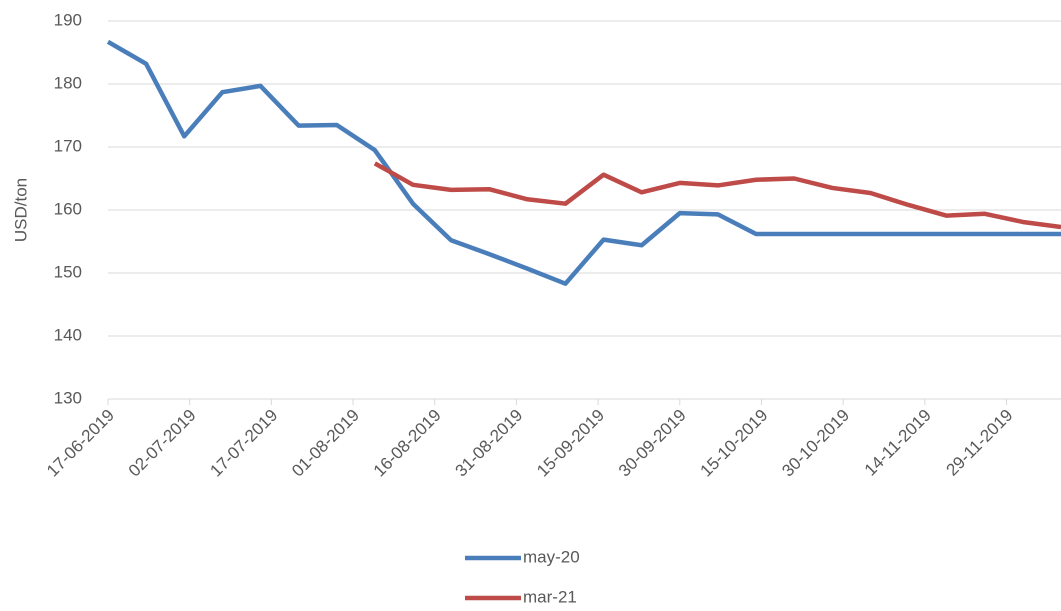  What do you see at coordinates (68, 208) in the screenshot?
I see `y-tick-label: 160` at bounding box center [68, 208].